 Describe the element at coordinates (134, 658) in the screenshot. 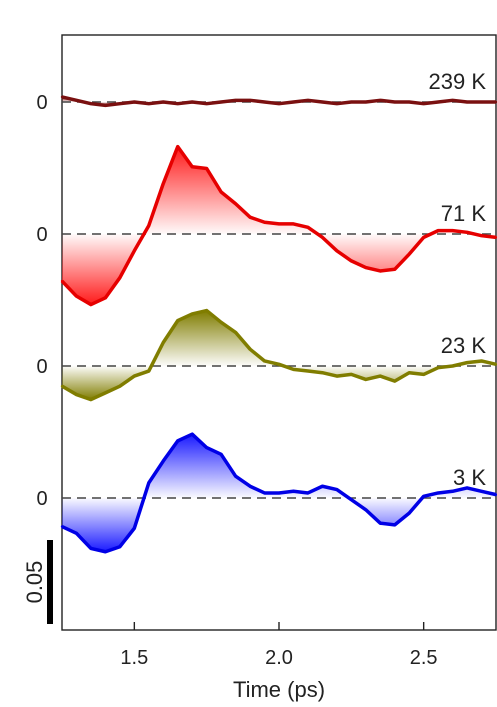

I see `x-tick-label: 1.5` at that location.